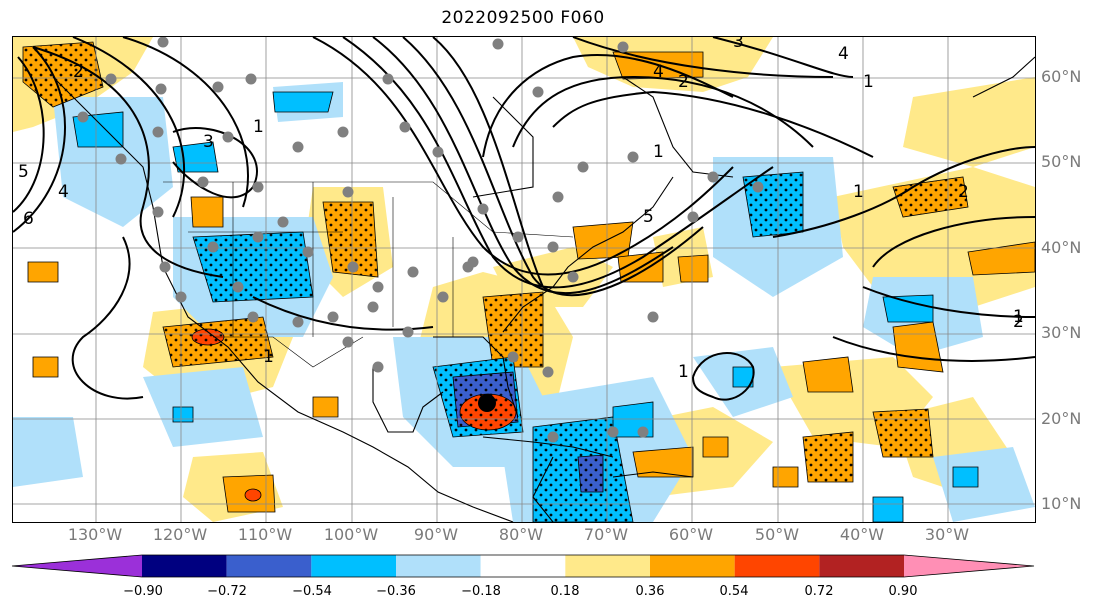 The width and height of the screenshot is (1102, 613). I want to click on longitude-label: 120°W, so click(180, 534).